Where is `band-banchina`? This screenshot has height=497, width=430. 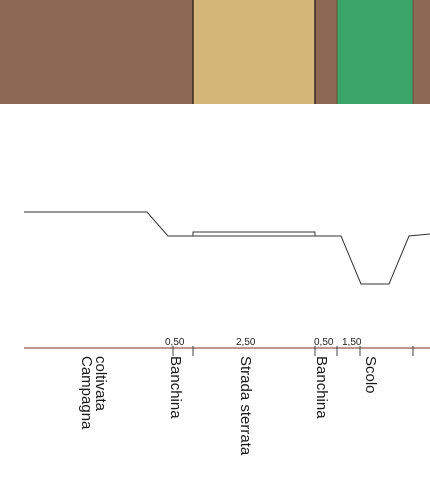
band-banchina is located at coordinates (326, 52).